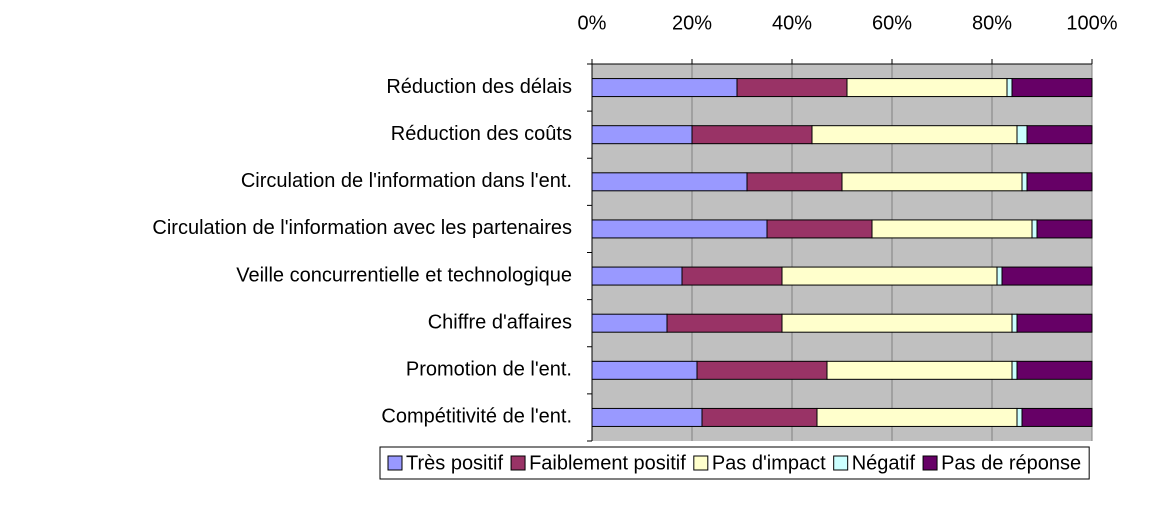 The width and height of the screenshot is (1166, 506). I want to click on y-tick-label: Réduction des coûts, so click(481, 134).